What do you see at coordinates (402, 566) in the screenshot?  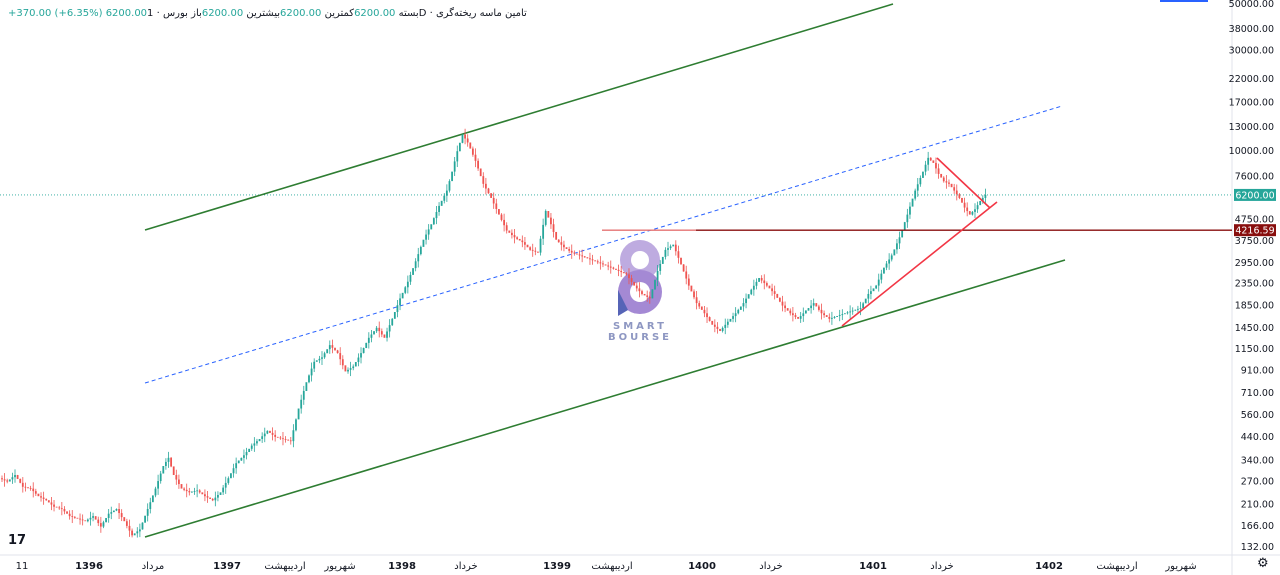 I see `x-tick-label: 1398` at bounding box center [402, 566].